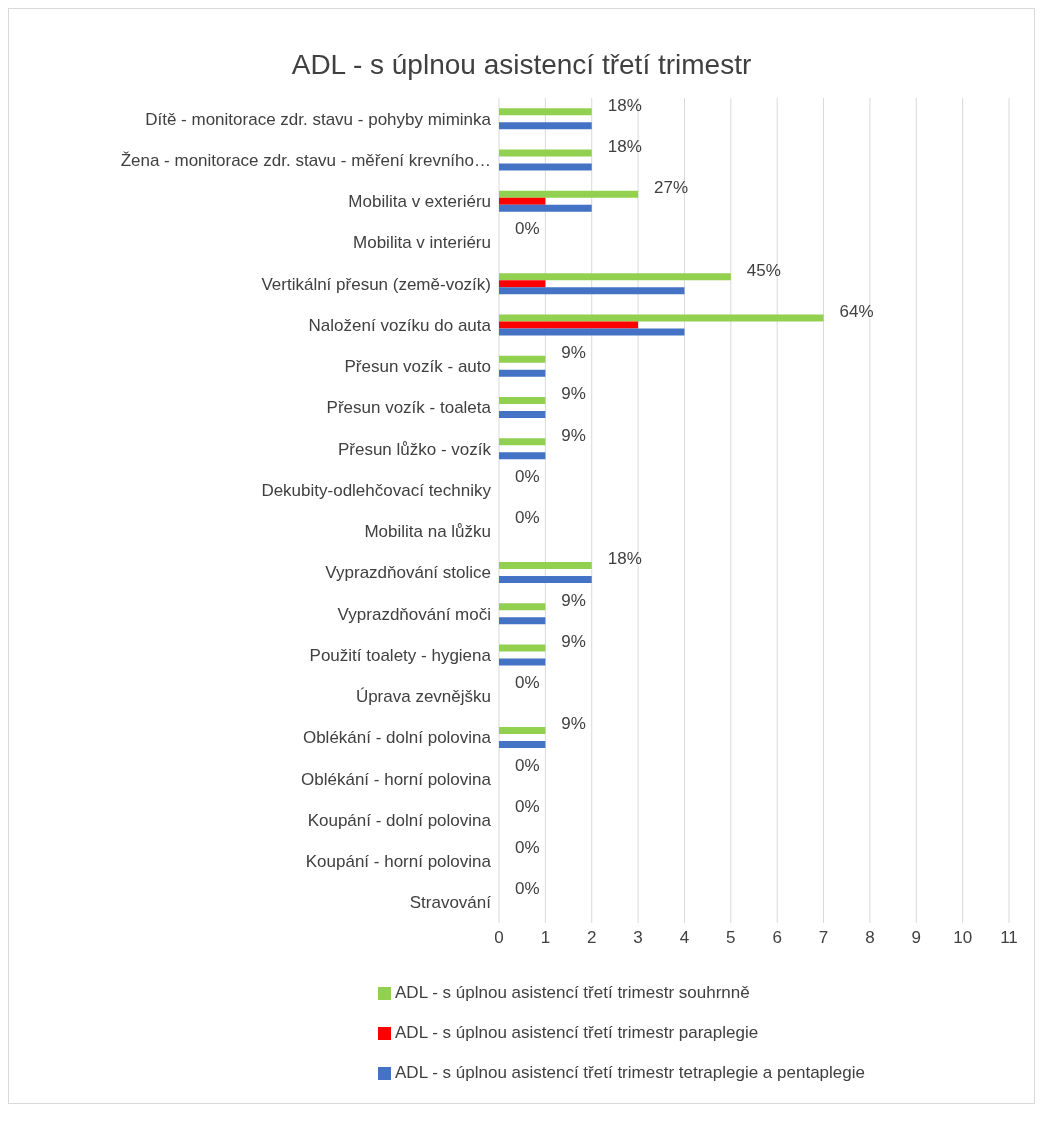  Describe the element at coordinates (419, 202) in the screenshot. I see `y-tick-label: Mobilita v exteriéru` at that location.